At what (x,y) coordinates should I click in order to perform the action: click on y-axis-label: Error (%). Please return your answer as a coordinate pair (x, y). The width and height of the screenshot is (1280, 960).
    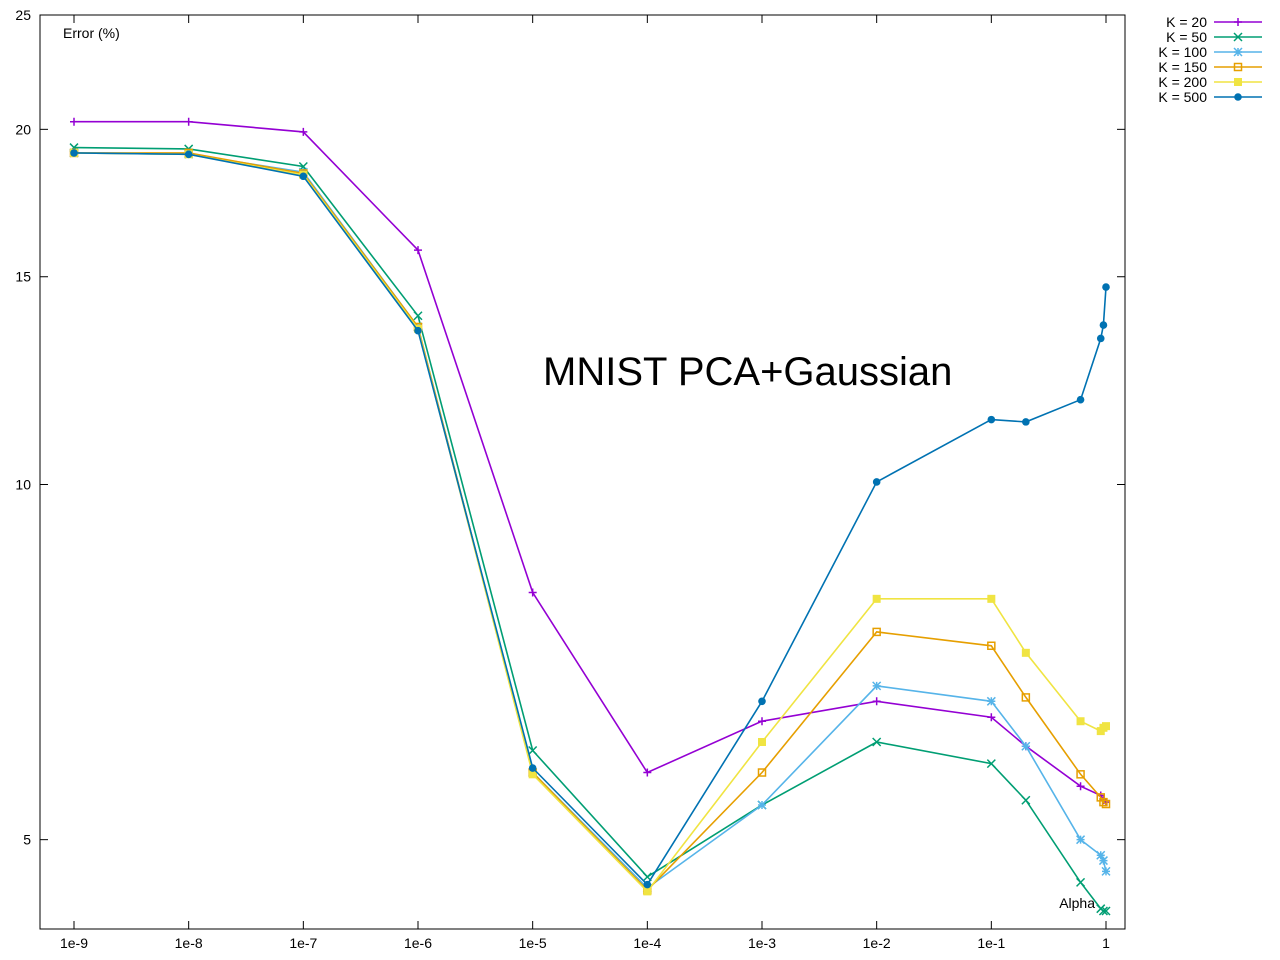
    Looking at the image, I should click on (91, 33).